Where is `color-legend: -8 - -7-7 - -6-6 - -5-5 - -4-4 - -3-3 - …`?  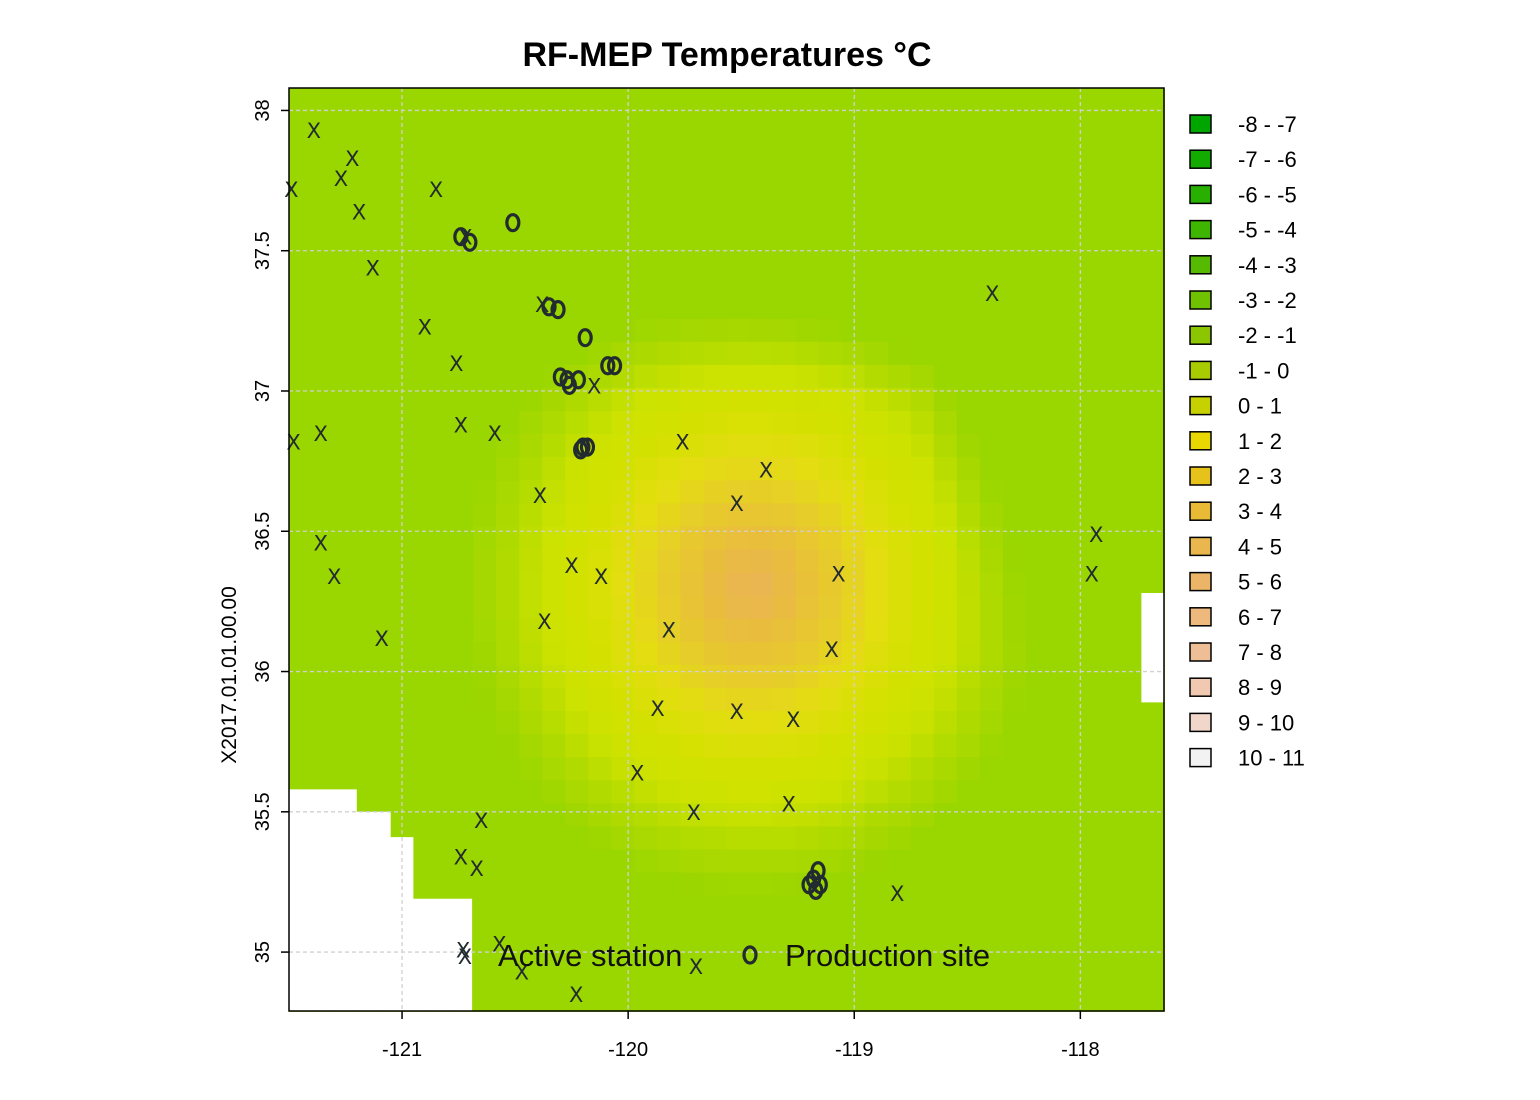
color-legend: -8 - -7-7 - -6-6 - -5-5 - -4-4 - -3-3 - … is located at coordinates (1247, 441).